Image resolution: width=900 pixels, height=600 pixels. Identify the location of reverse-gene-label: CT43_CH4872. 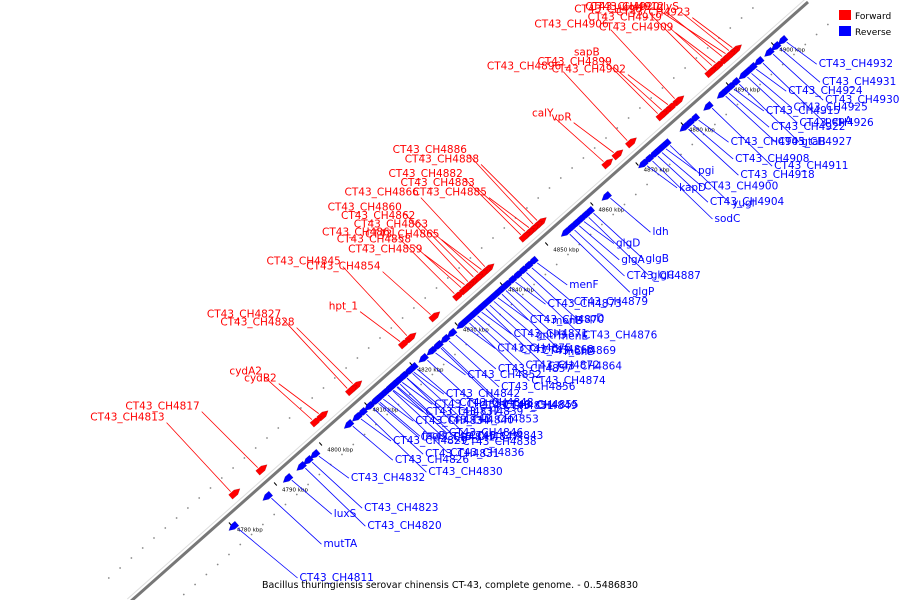
(563, 365).